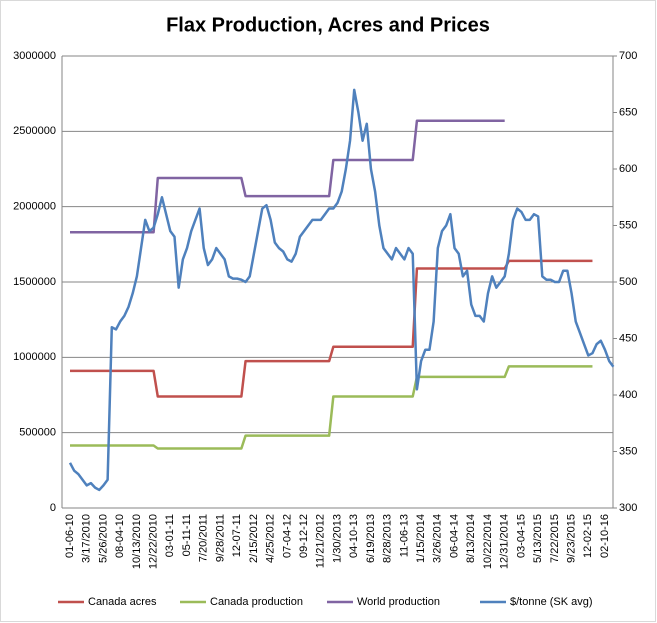 Image resolution: width=657 pixels, height=623 pixels. Describe the element at coordinates (34, 56) in the screenshot. I see `y-tick-label: 3000000` at that location.